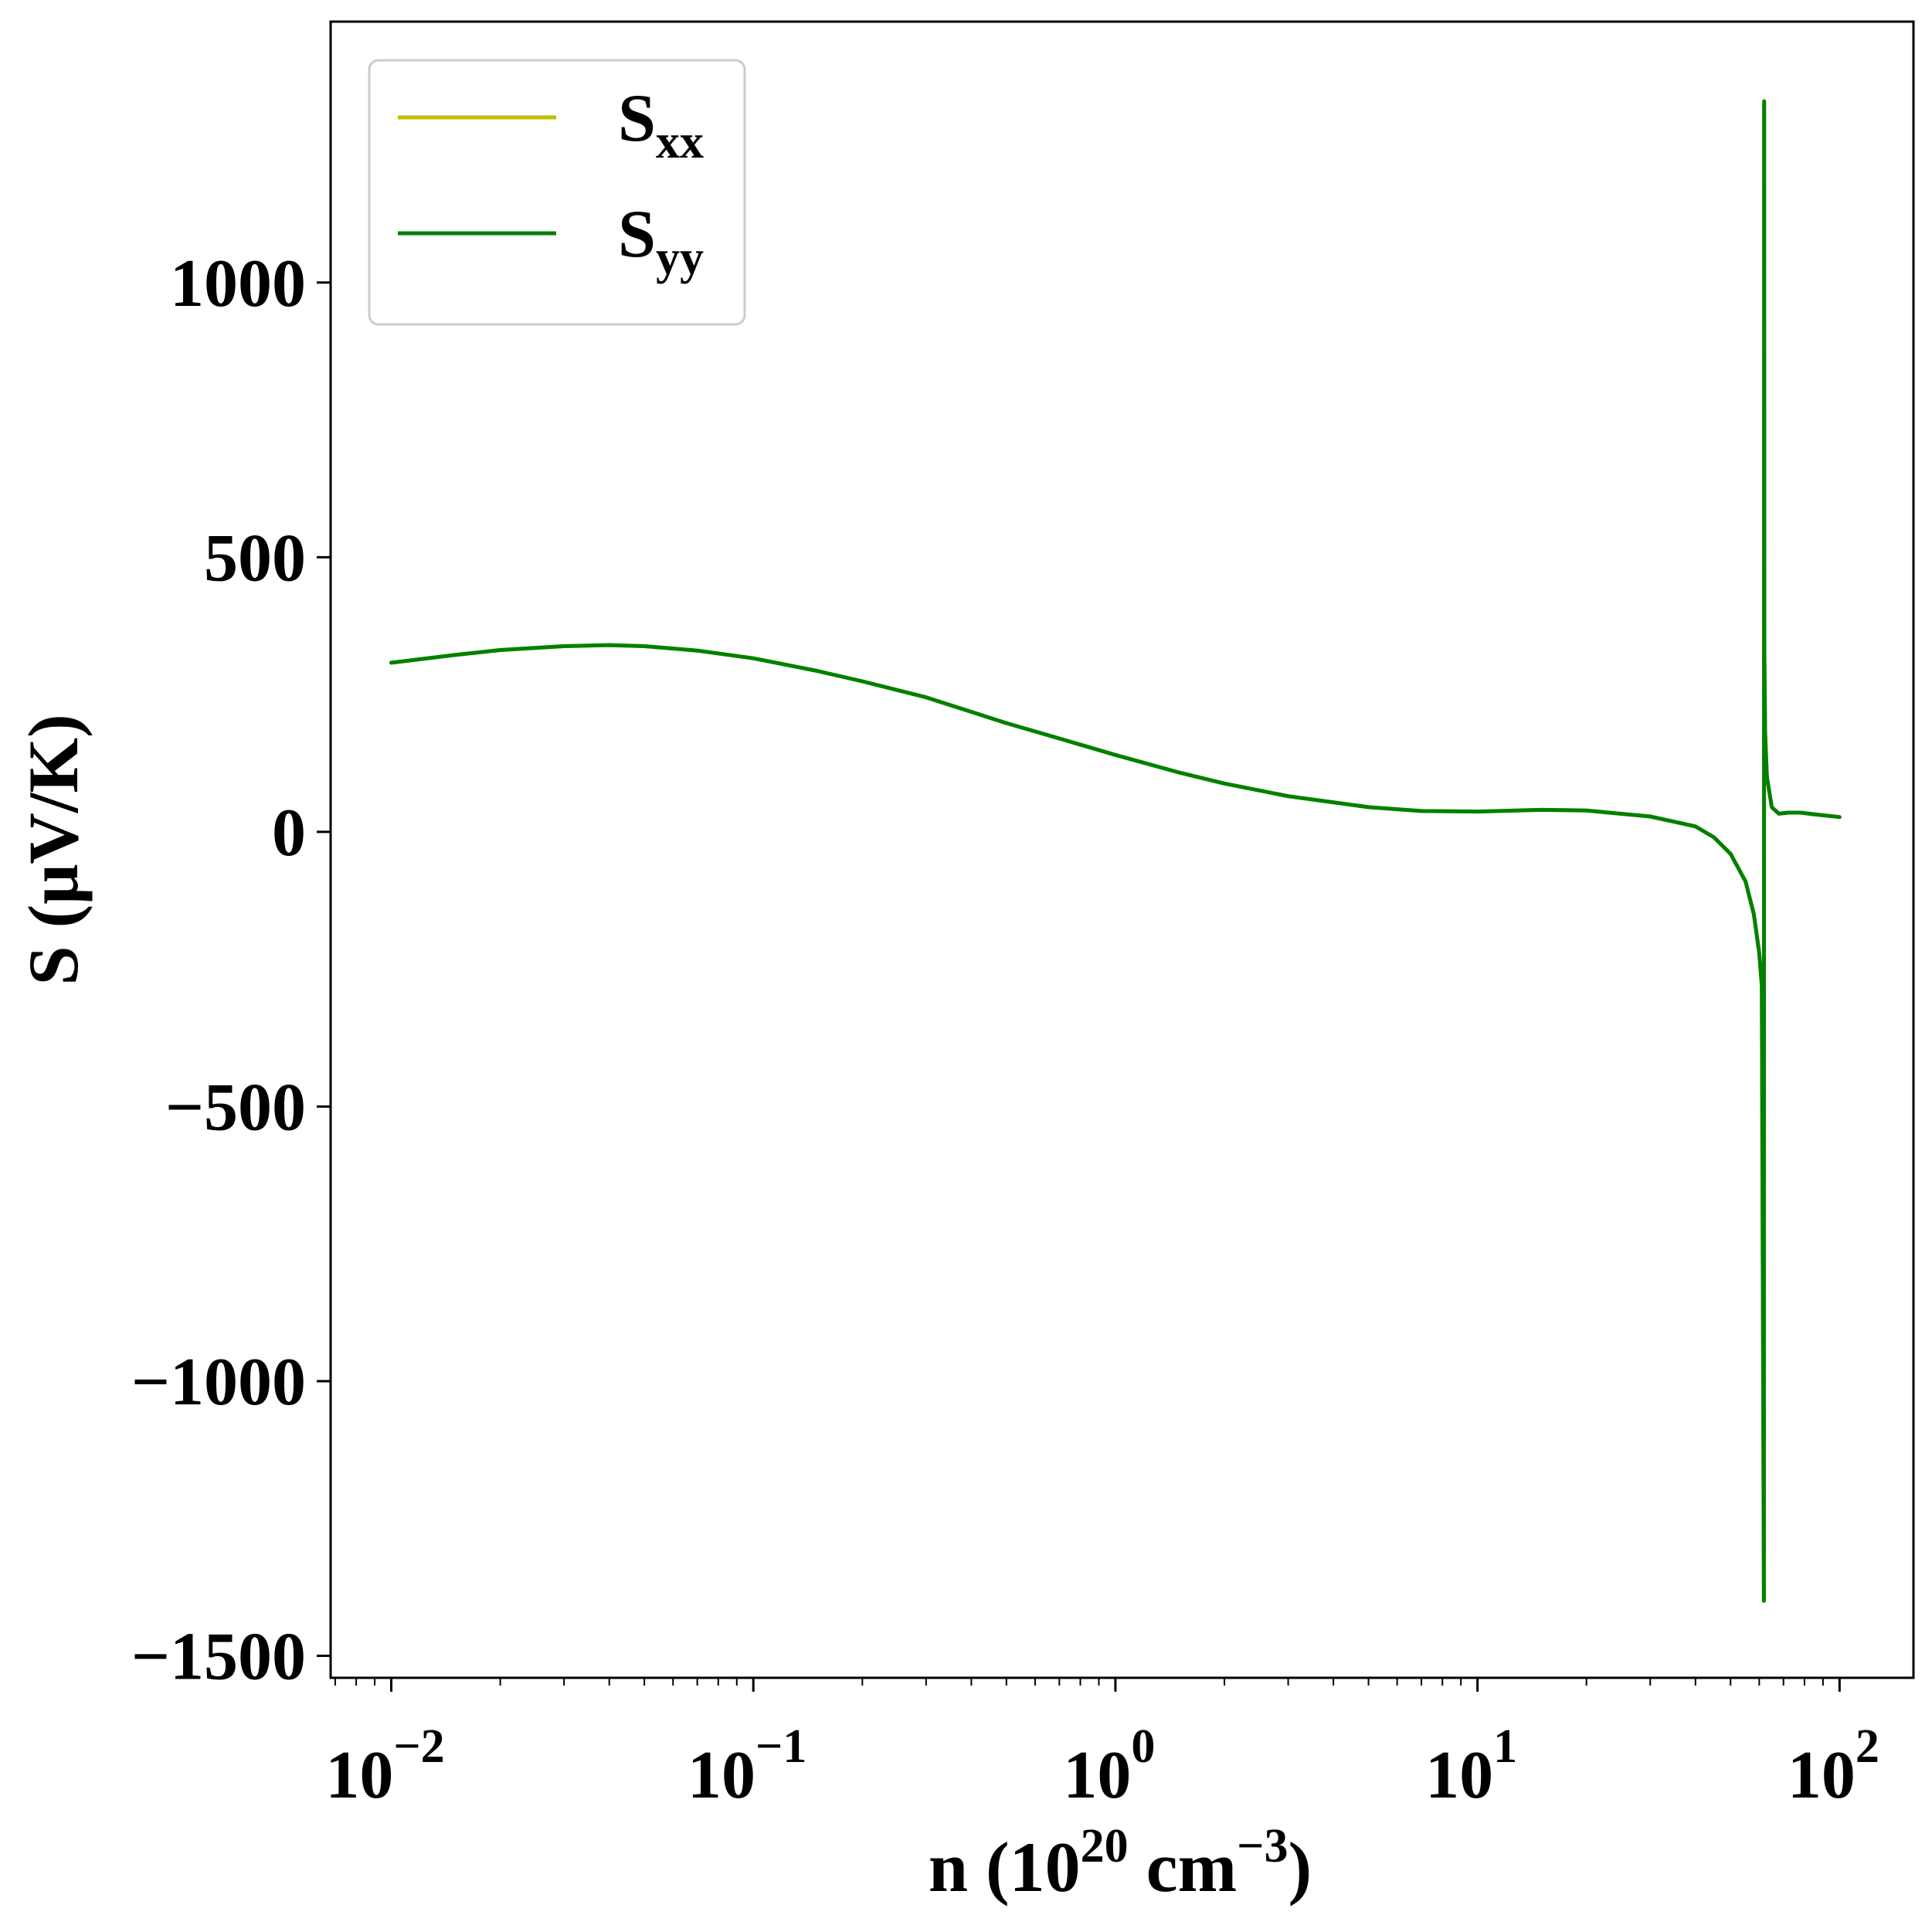  What do you see at coordinates (54, 849) in the screenshot?
I see `y-axis-label: S (μV/K)` at bounding box center [54, 849].